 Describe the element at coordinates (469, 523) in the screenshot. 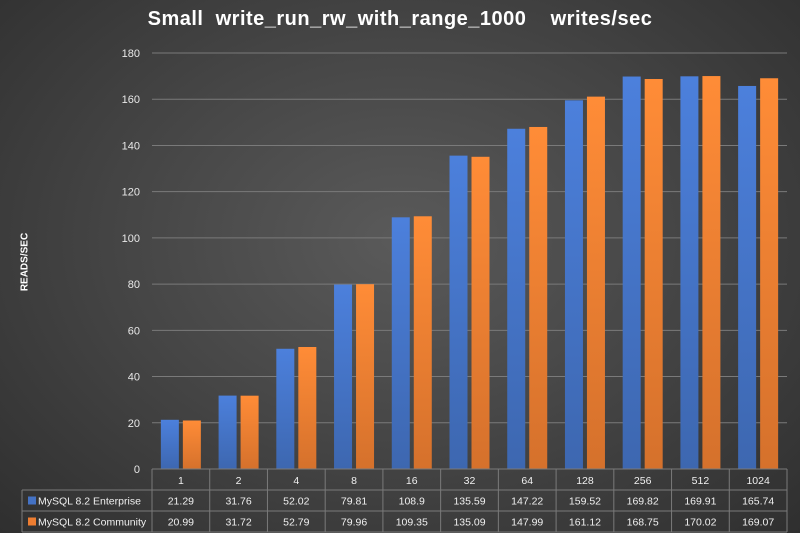

I see `data-label: 135.09` at that location.